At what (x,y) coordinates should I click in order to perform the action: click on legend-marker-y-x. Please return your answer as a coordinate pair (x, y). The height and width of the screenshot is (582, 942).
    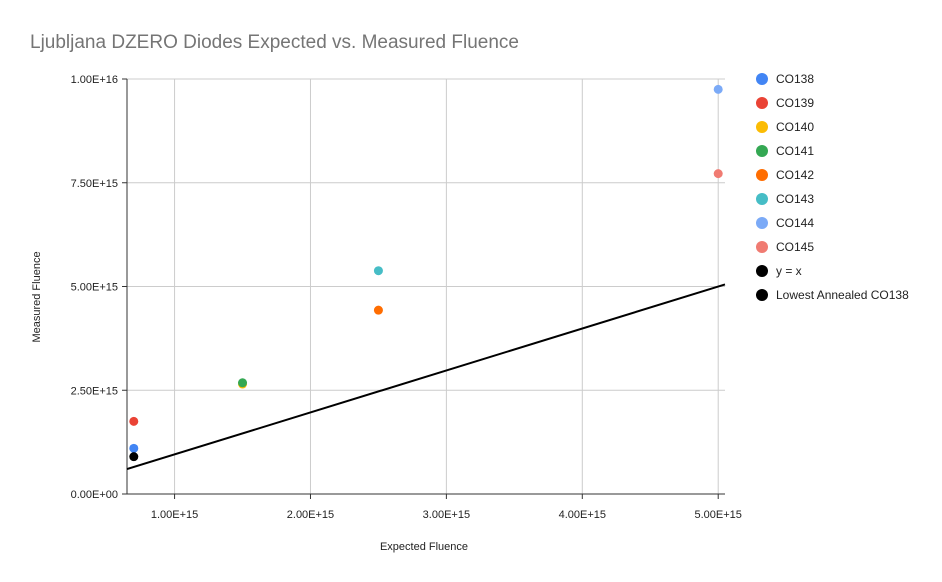
    Looking at the image, I should click on (762, 271).